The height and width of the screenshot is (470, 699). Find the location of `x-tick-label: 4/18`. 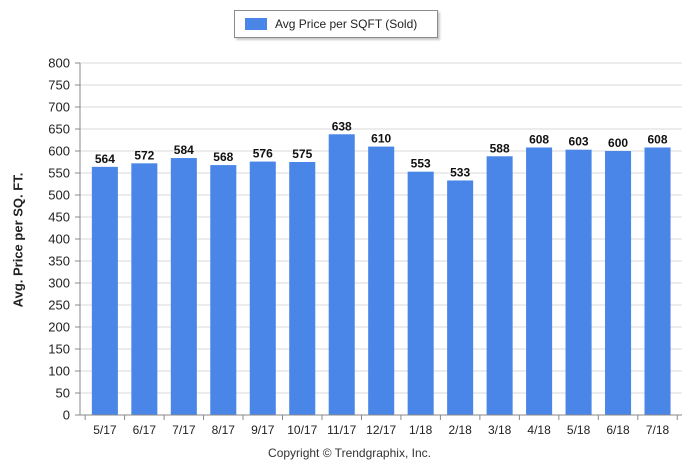

x-tick-label: 4/18 is located at coordinates (539, 430).